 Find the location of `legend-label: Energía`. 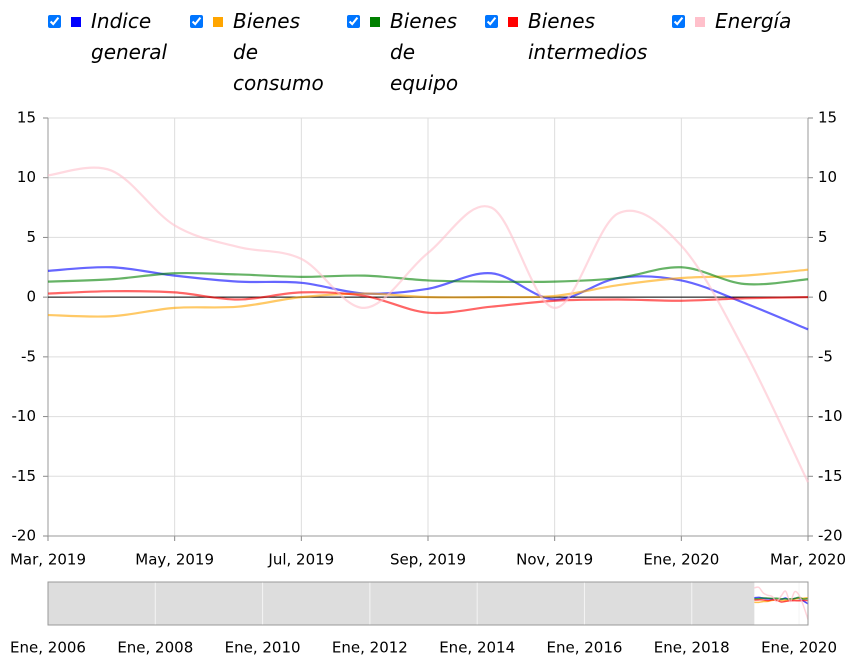

legend-label: Energía is located at coordinates (753, 21).